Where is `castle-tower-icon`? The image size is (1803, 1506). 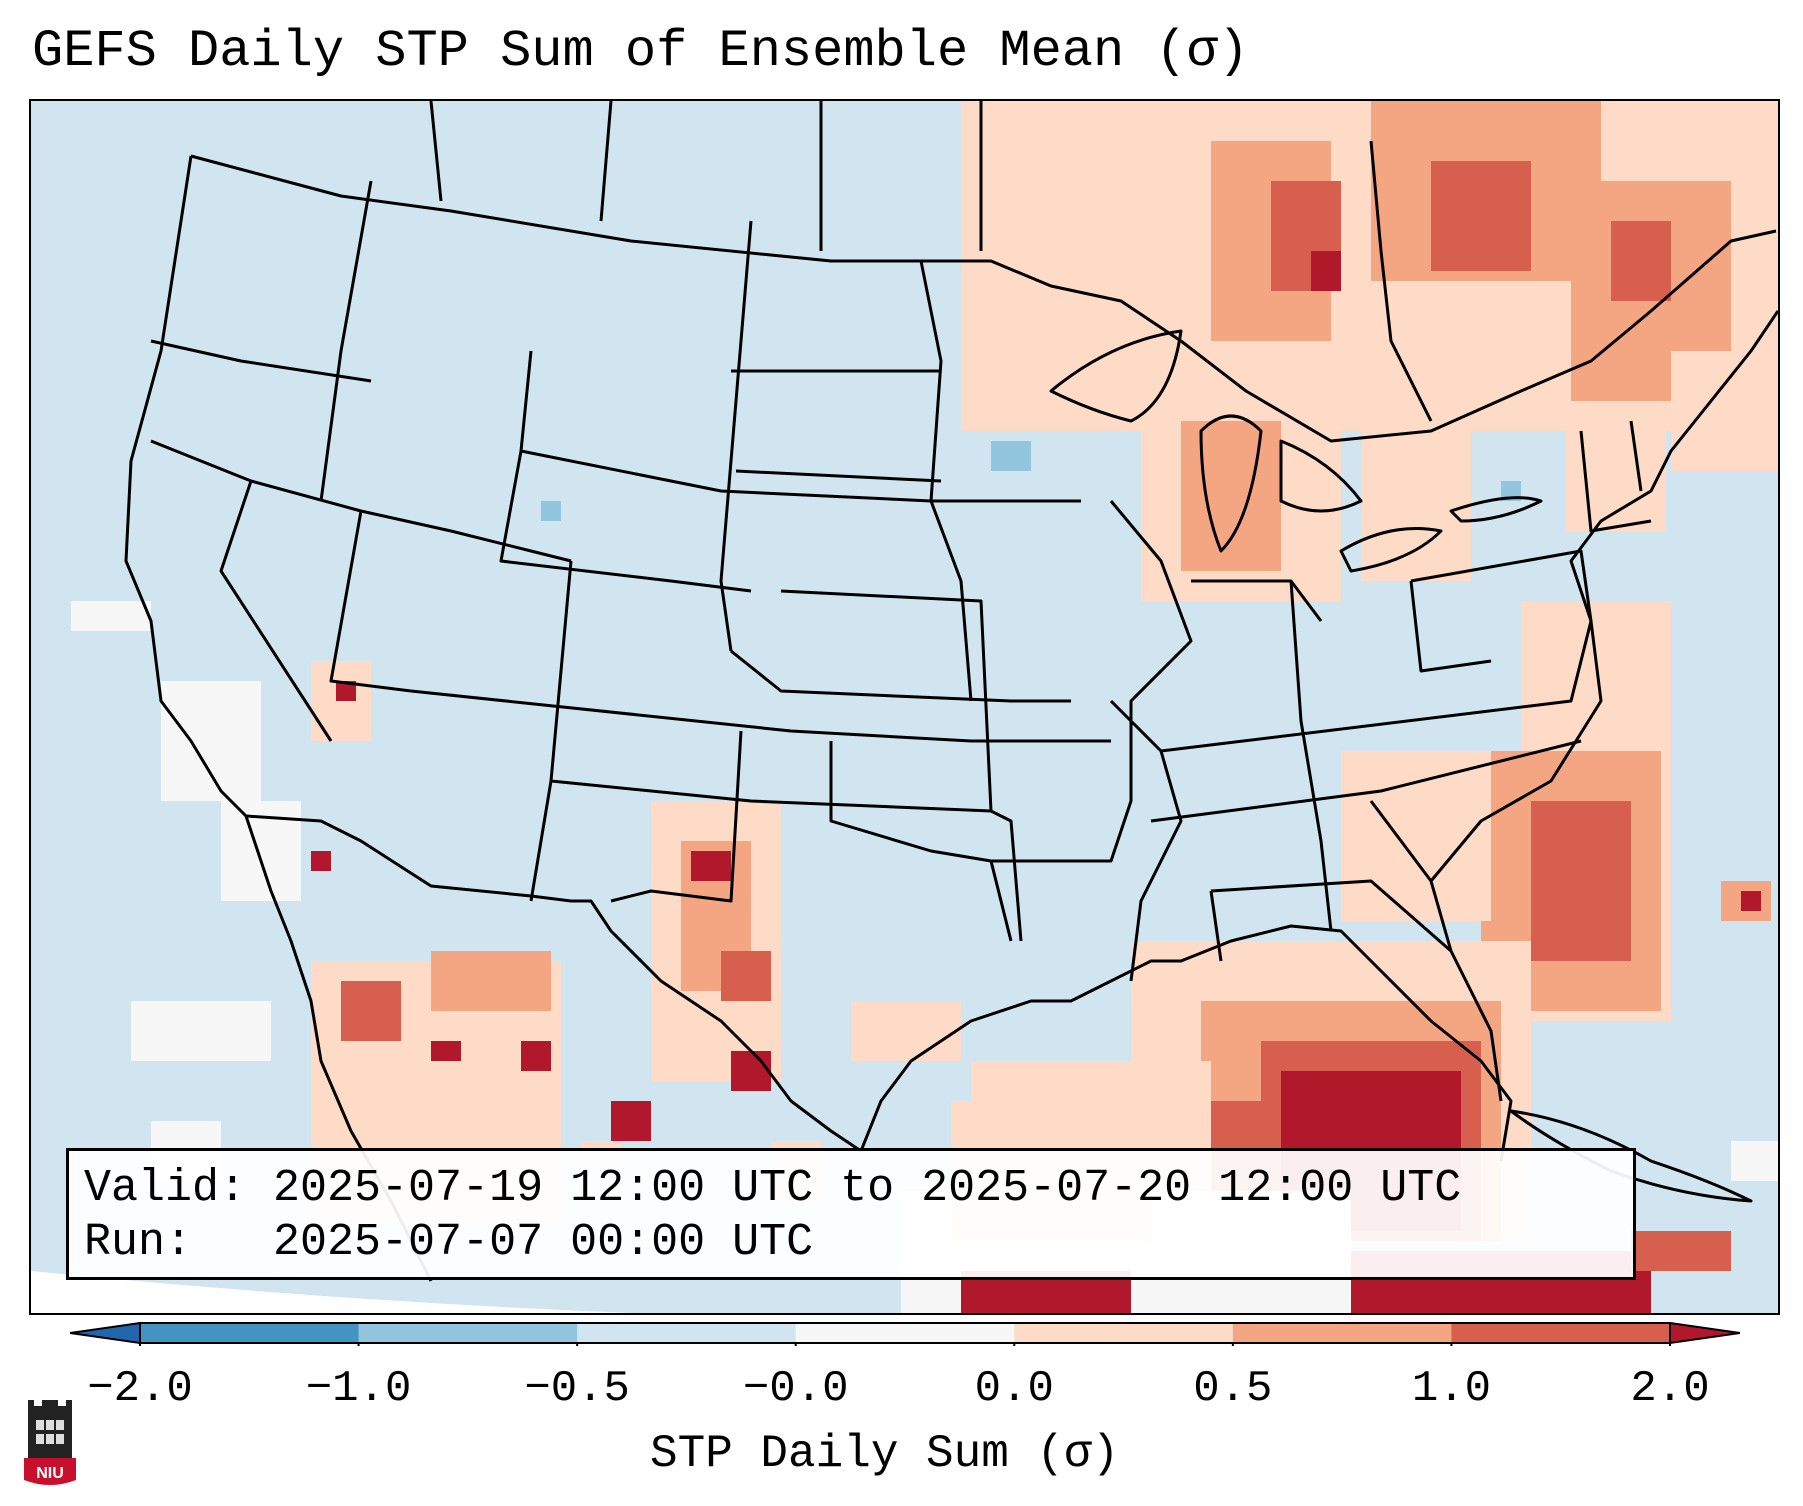 castle-tower-icon is located at coordinates (50, 1406).